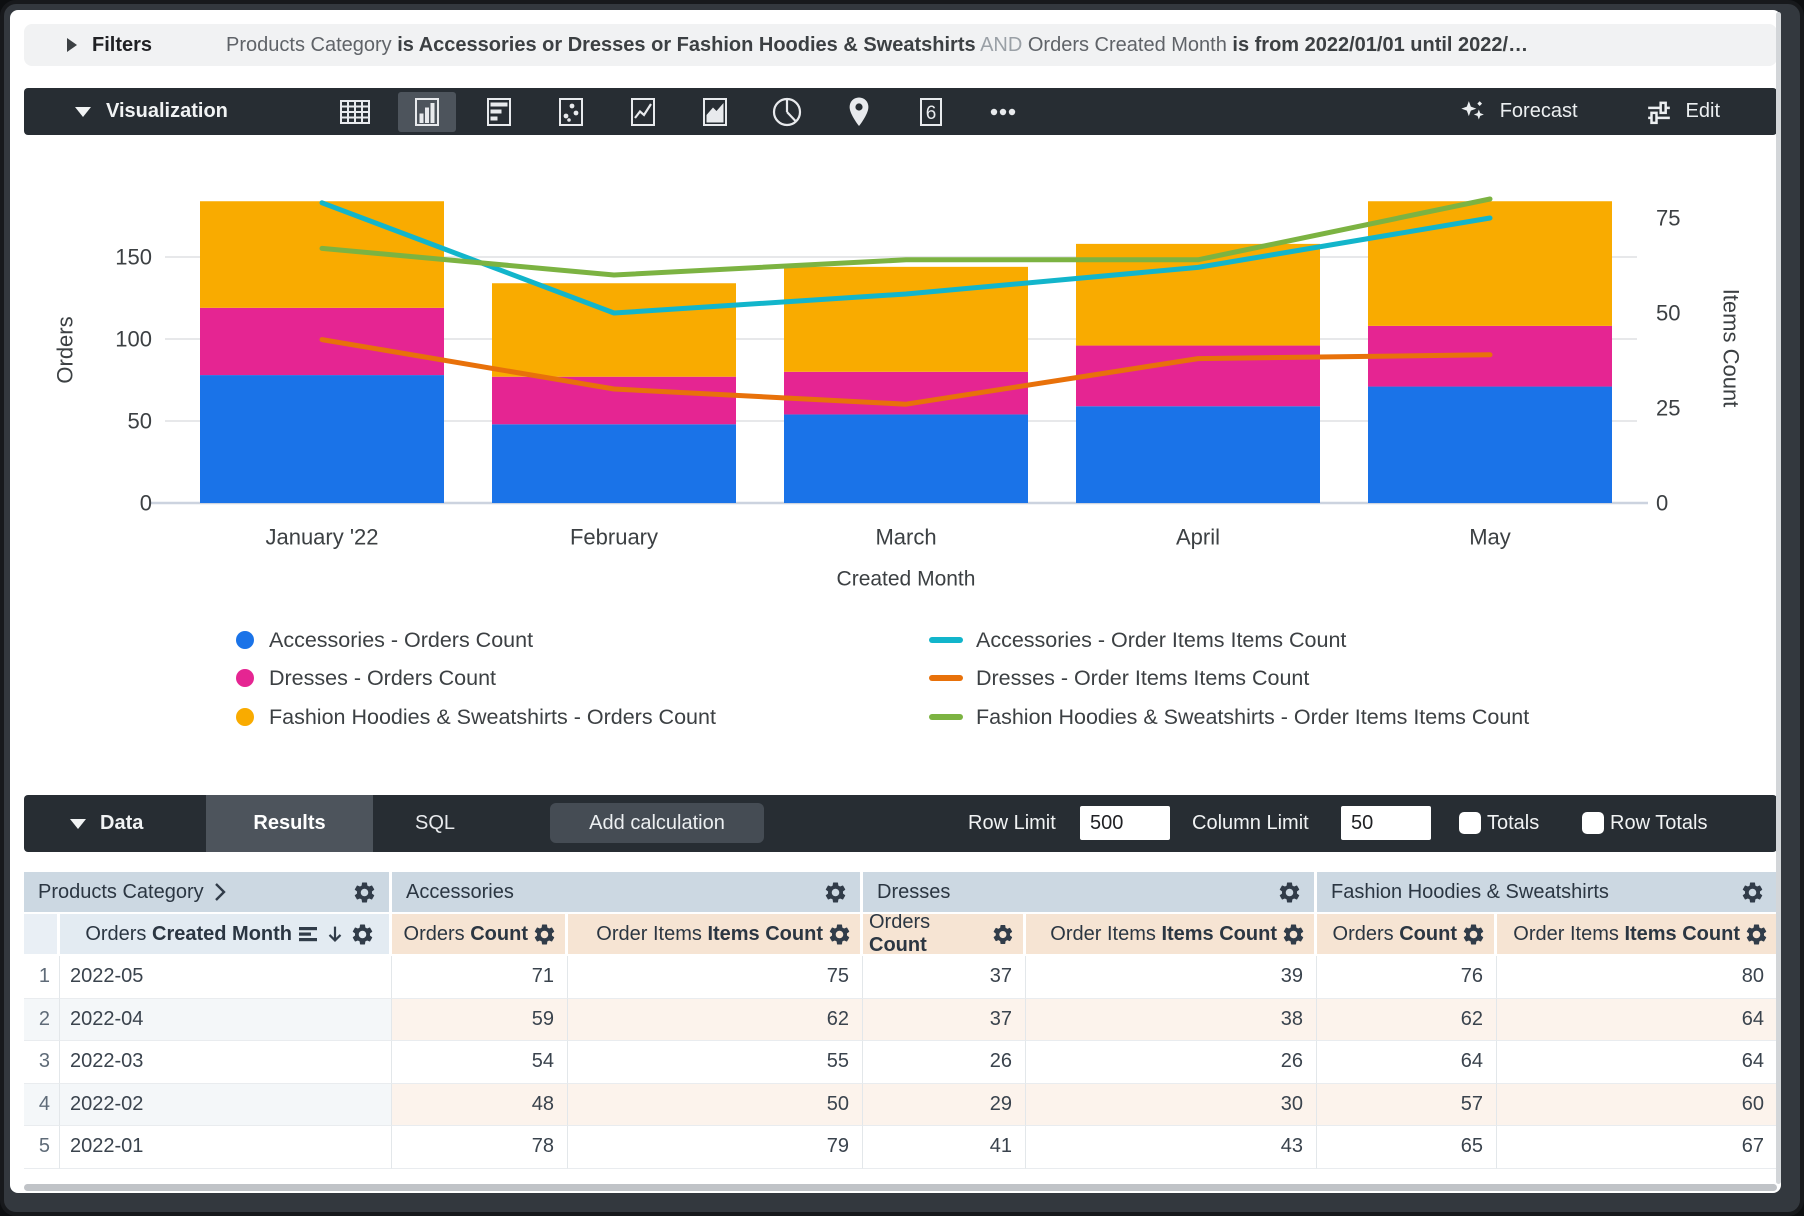 The height and width of the screenshot is (1216, 1804). I want to click on measure-cell: 39, so click(1171, 977).